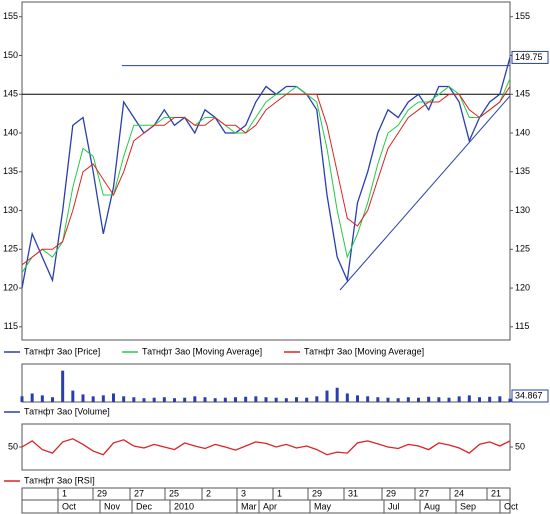 The height and width of the screenshot is (514, 550). What do you see at coordinates (62, 351) in the screenshot?
I see `legend-label: Татнфт Зао [Price]` at bounding box center [62, 351].